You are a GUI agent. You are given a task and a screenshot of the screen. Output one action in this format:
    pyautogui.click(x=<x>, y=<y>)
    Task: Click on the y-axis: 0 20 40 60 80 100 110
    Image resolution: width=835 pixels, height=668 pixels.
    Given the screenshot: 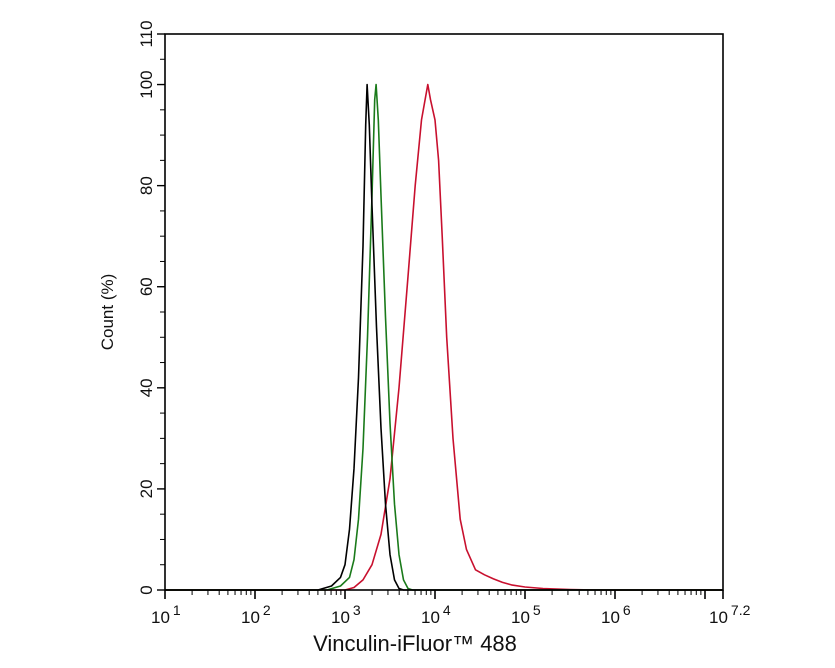 What is the action you would take?
    pyautogui.click(x=151, y=307)
    